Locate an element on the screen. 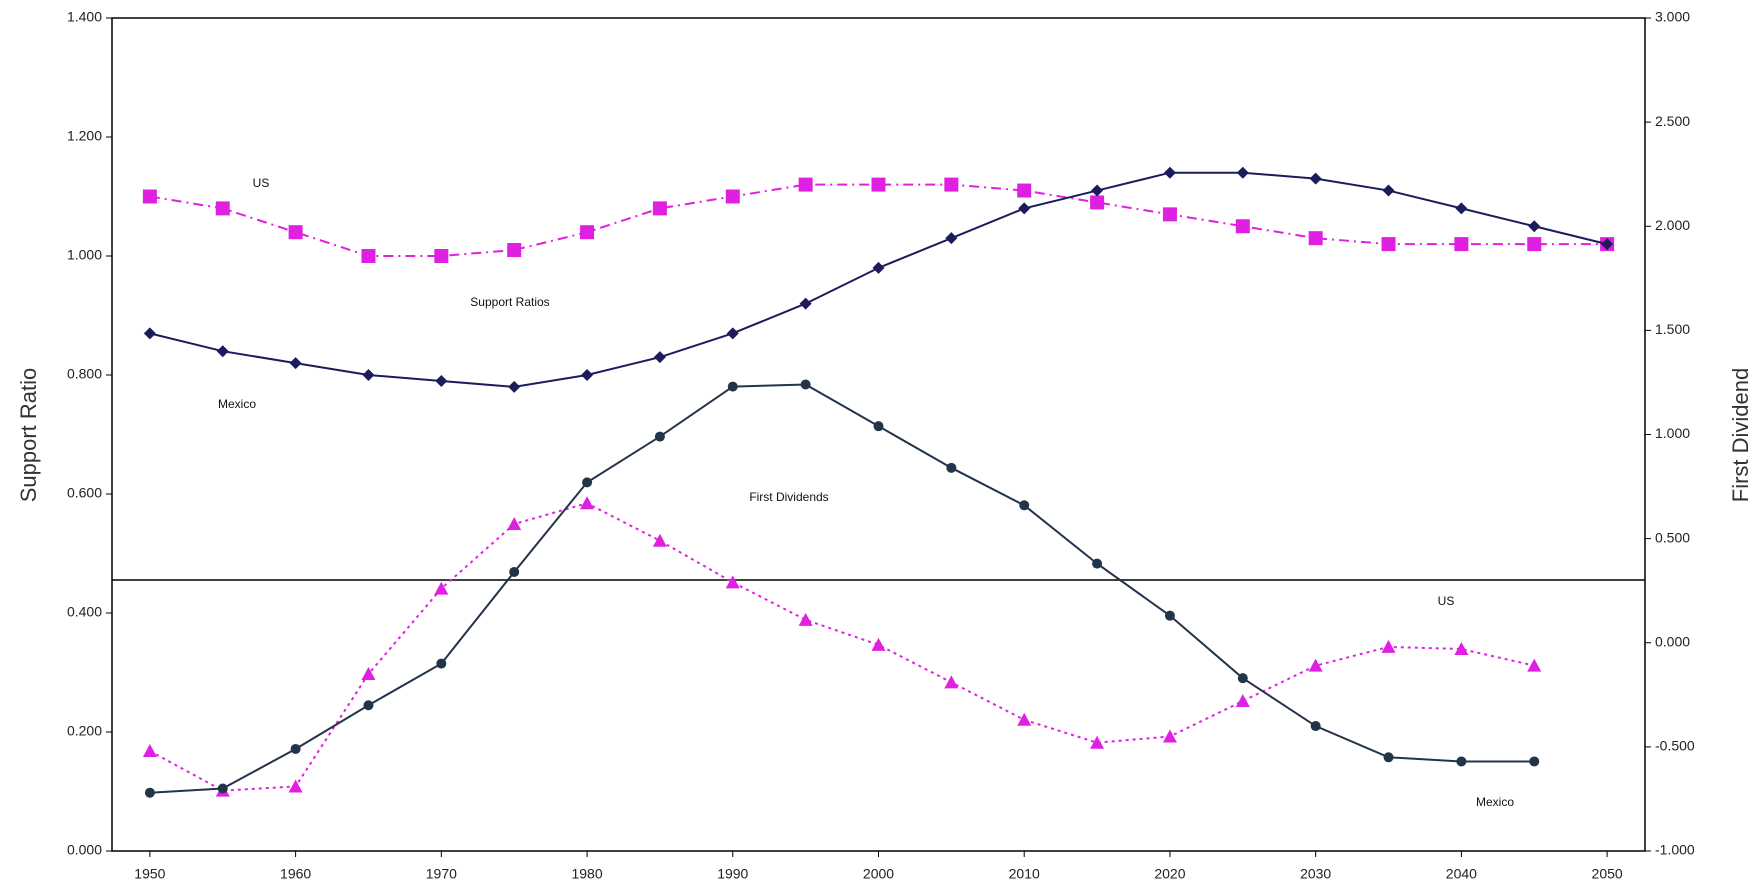 The width and height of the screenshot is (1764, 892). y-tick-label: 0.400 is located at coordinates (84, 612).